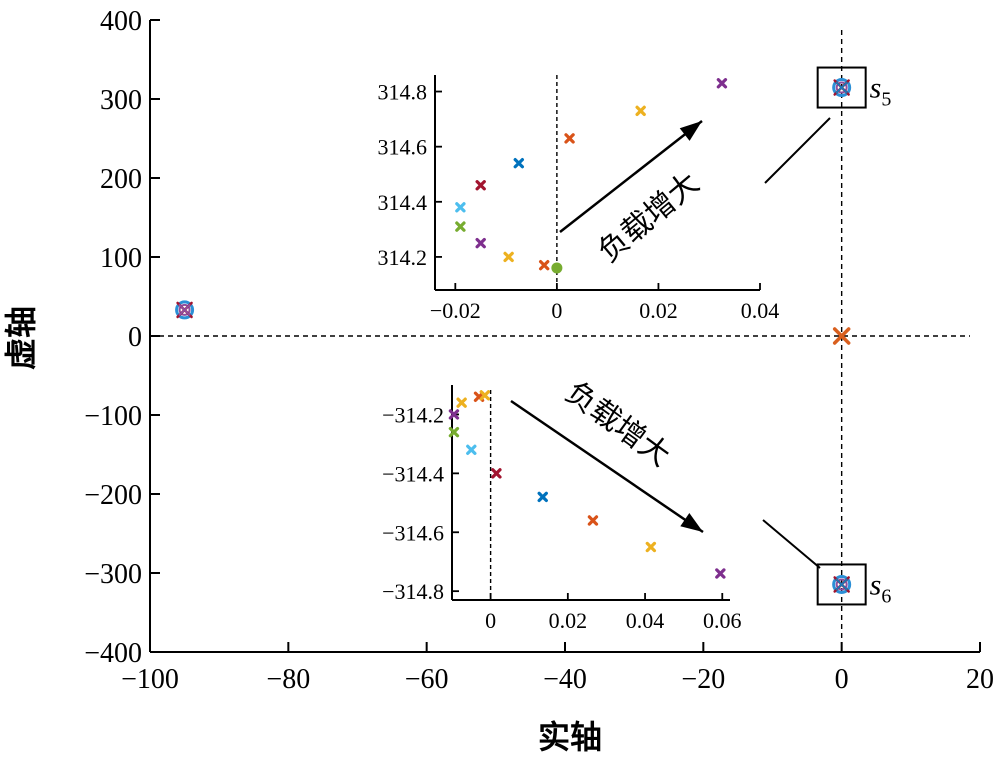  I want to click on x-tick-label: −60, so click(427, 679).